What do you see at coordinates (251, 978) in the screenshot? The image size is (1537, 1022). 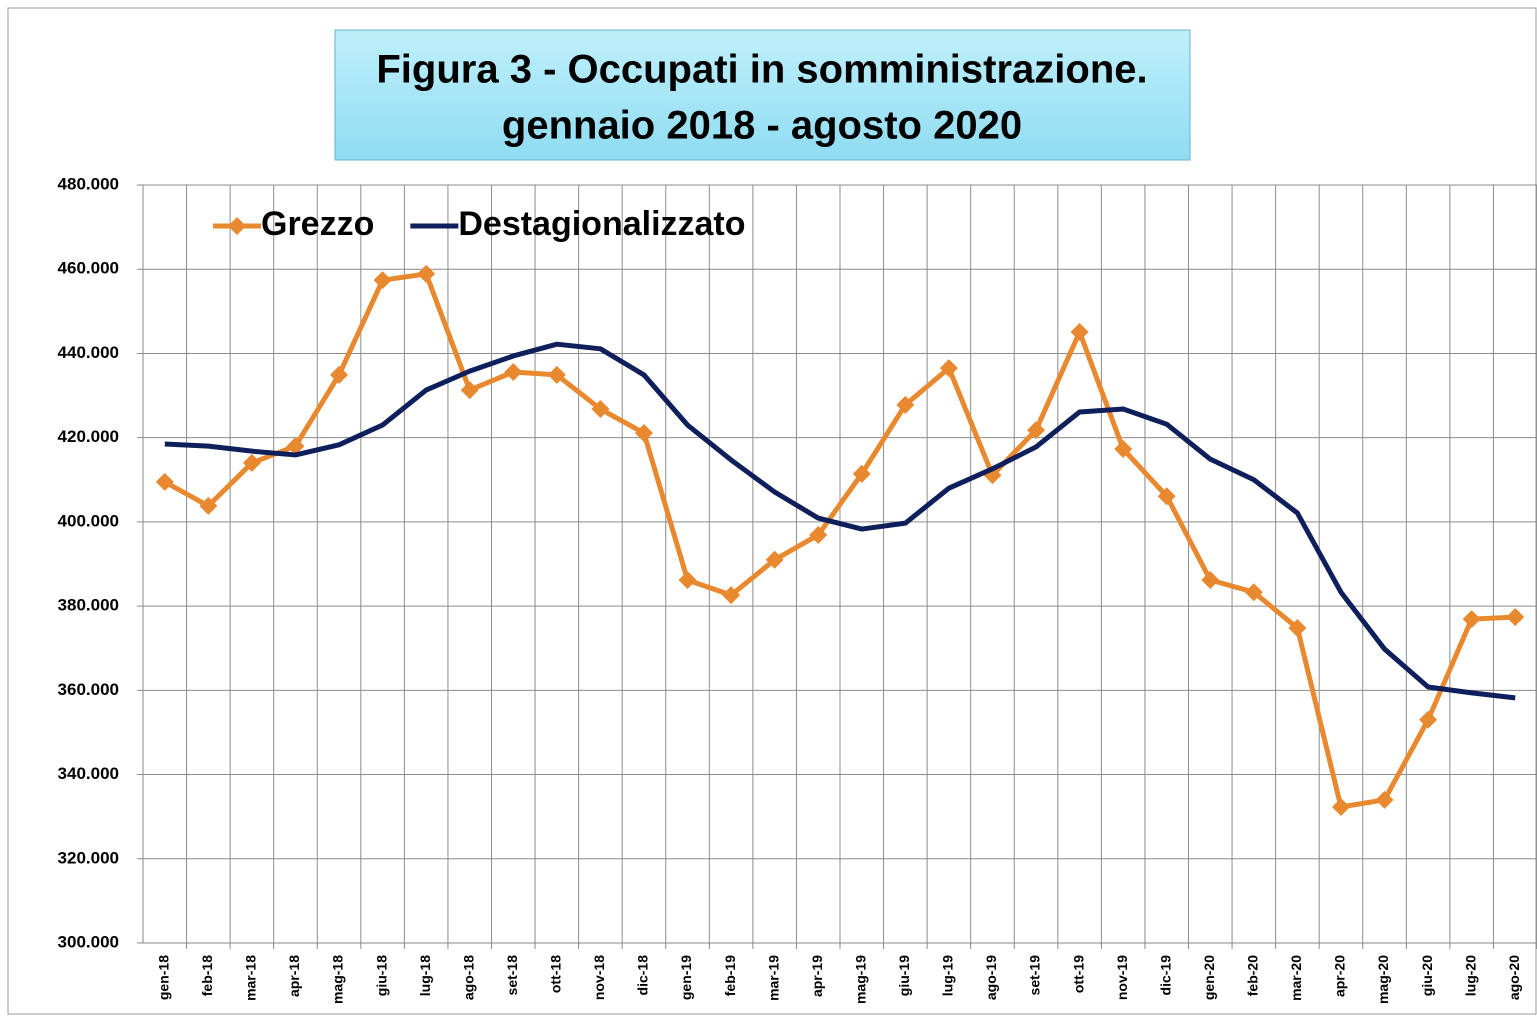 I see `x-tick-label: mar-18` at bounding box center [251, 978].